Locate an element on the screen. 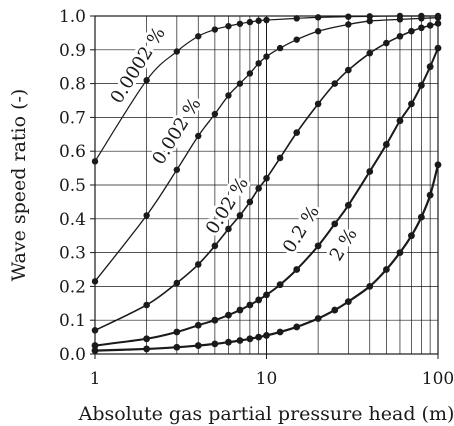 Image resolution: width=454 pixels, height=426 pixels. x-tick-label: 10 is located at coordinates (267, 379).